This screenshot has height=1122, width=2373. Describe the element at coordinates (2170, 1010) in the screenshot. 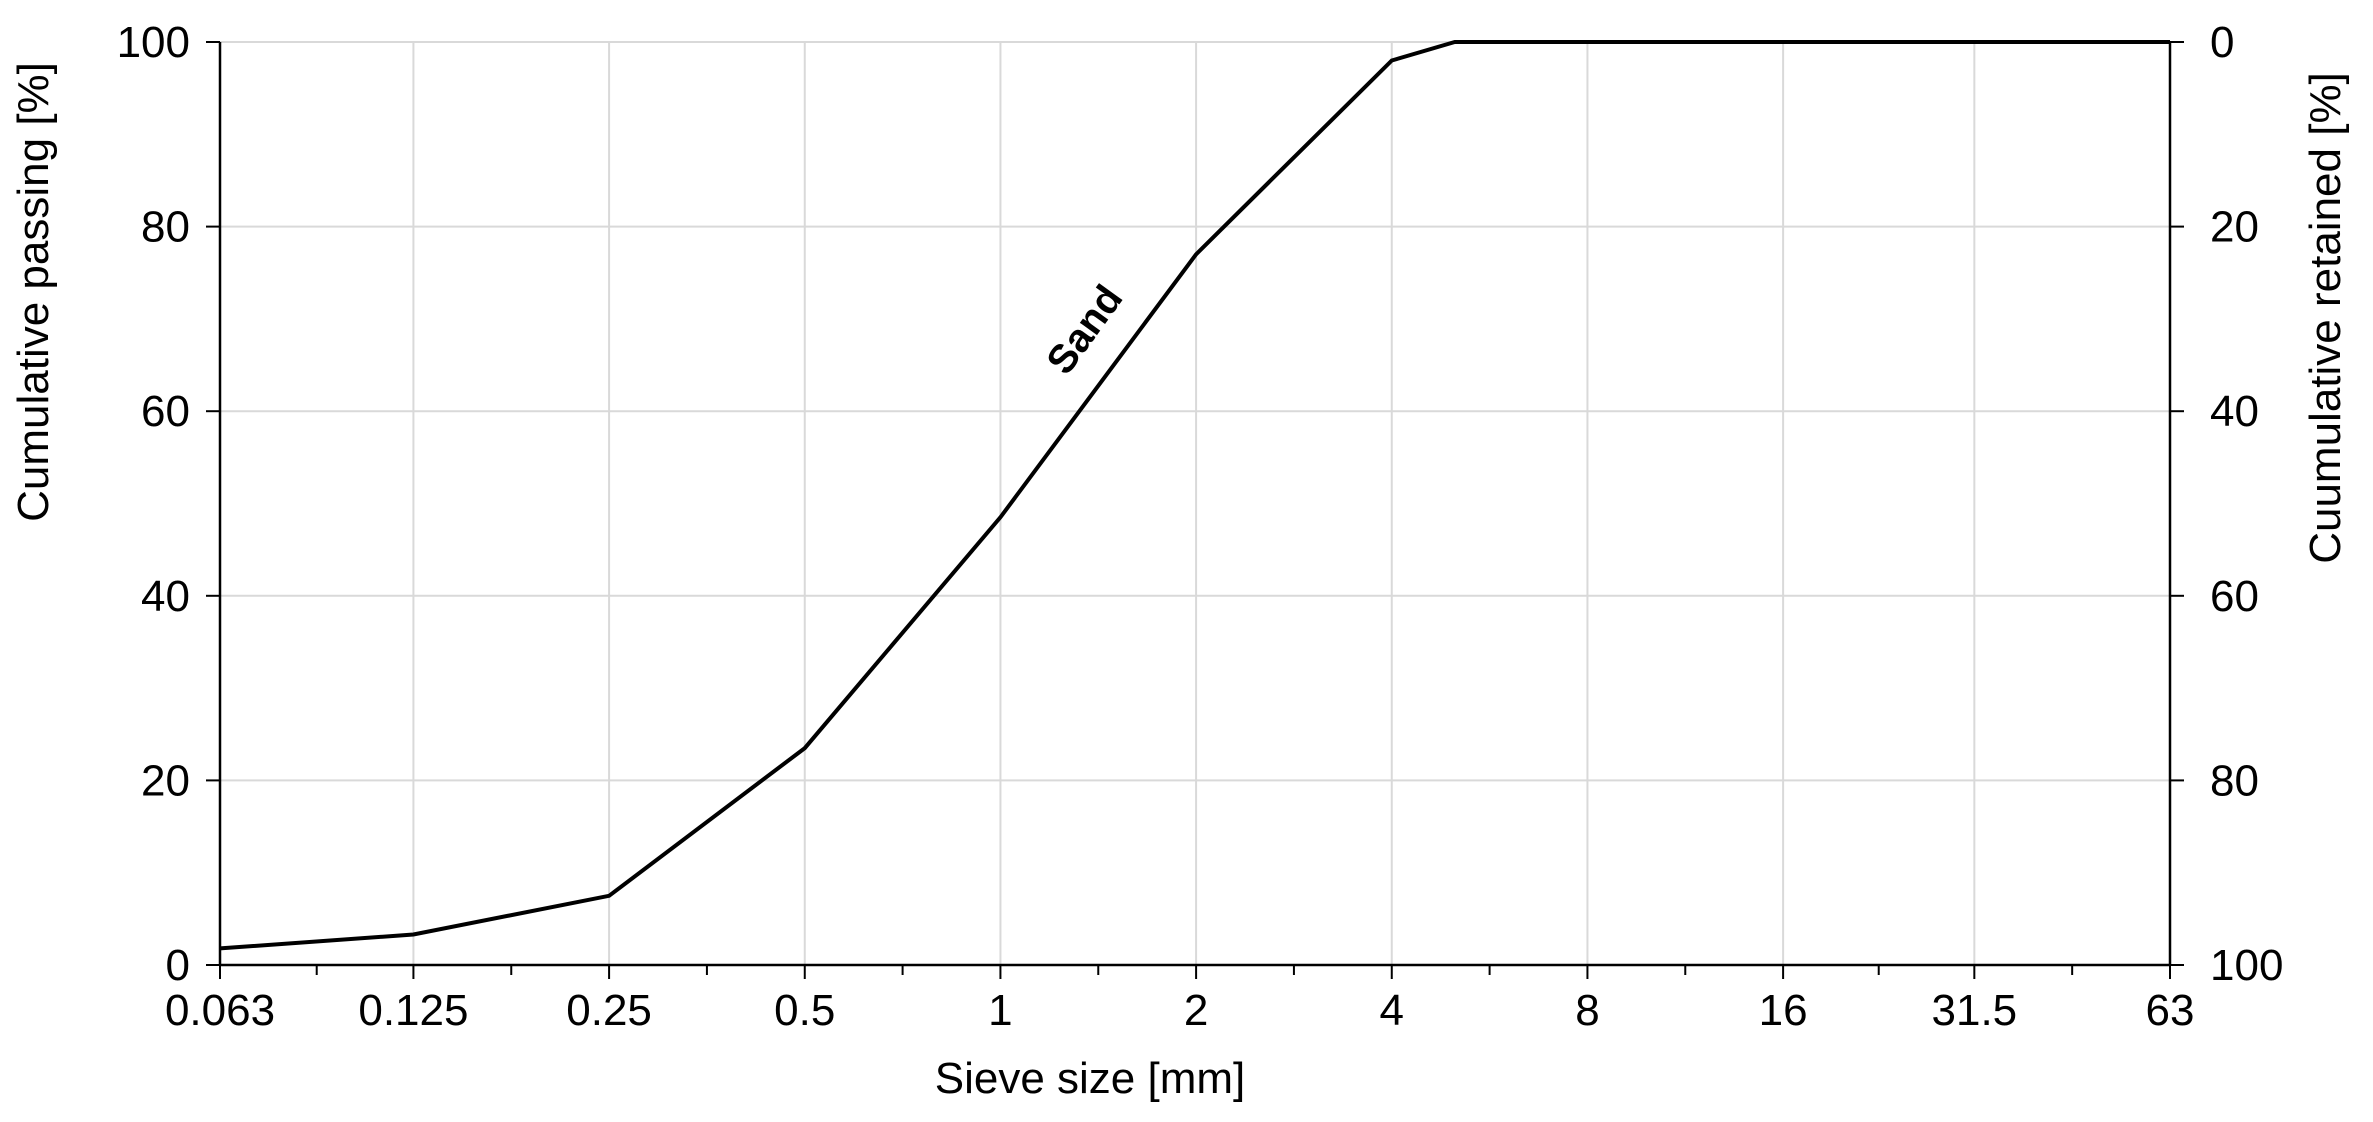

I see `x-tick-label: 63` at that location.